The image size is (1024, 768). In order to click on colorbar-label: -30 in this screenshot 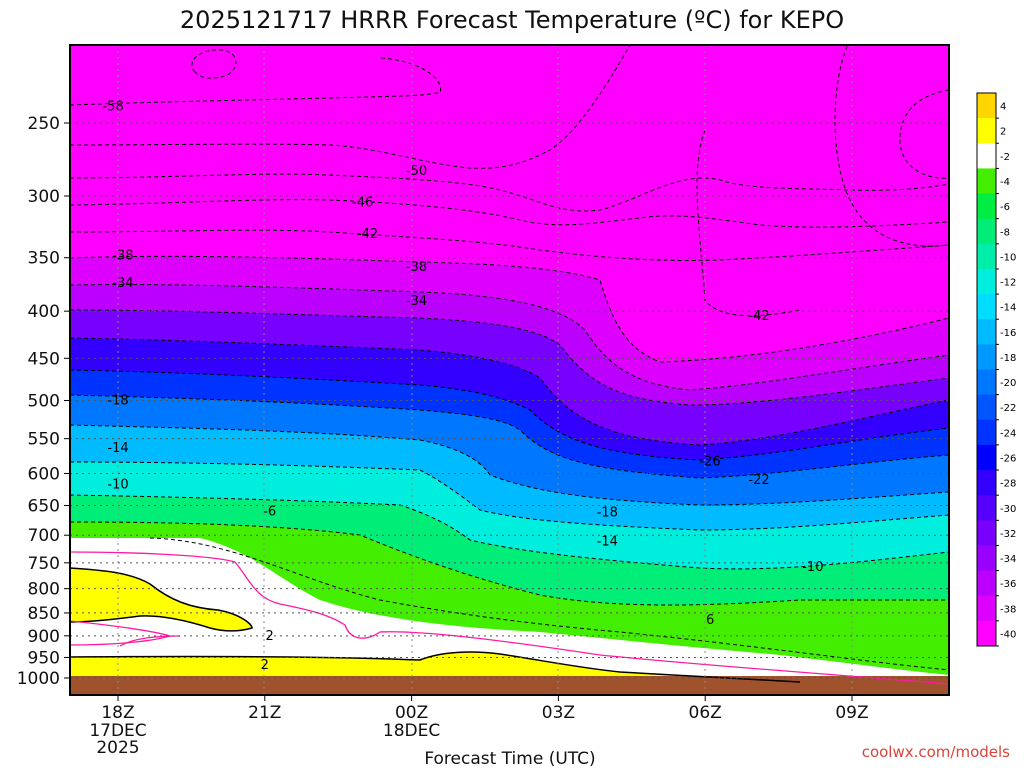, I will do `click(1008, 509)`.